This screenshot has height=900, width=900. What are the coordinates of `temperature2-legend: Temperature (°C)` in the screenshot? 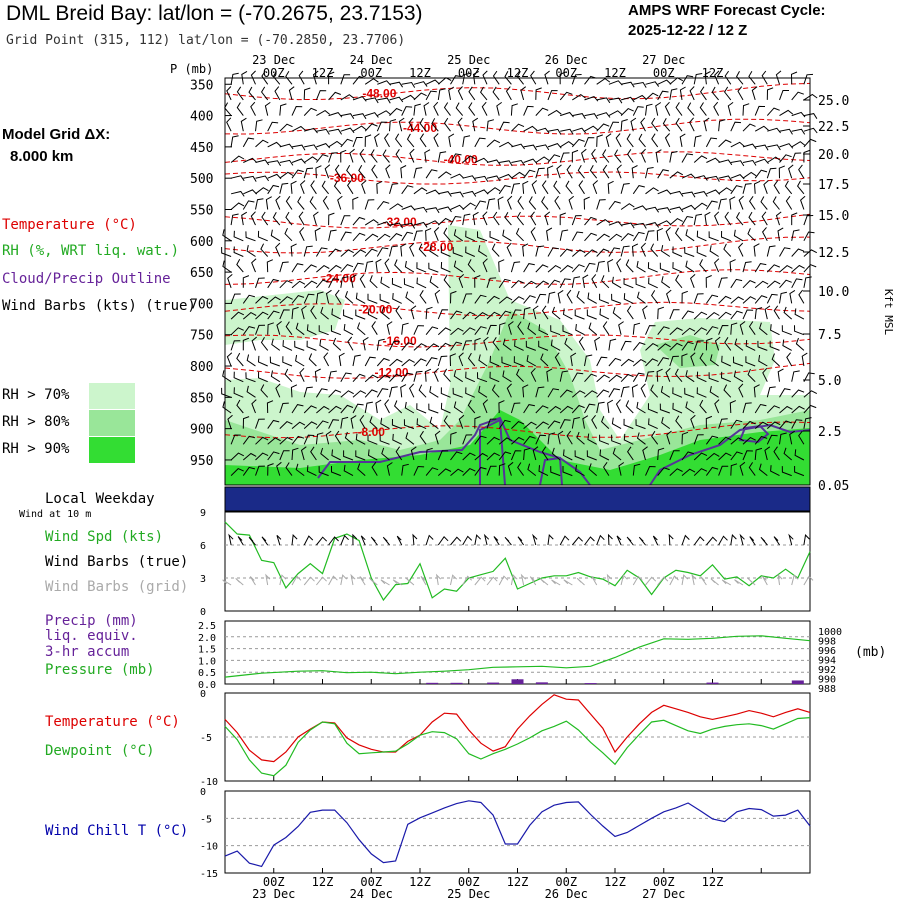 It's located at (112, 722).